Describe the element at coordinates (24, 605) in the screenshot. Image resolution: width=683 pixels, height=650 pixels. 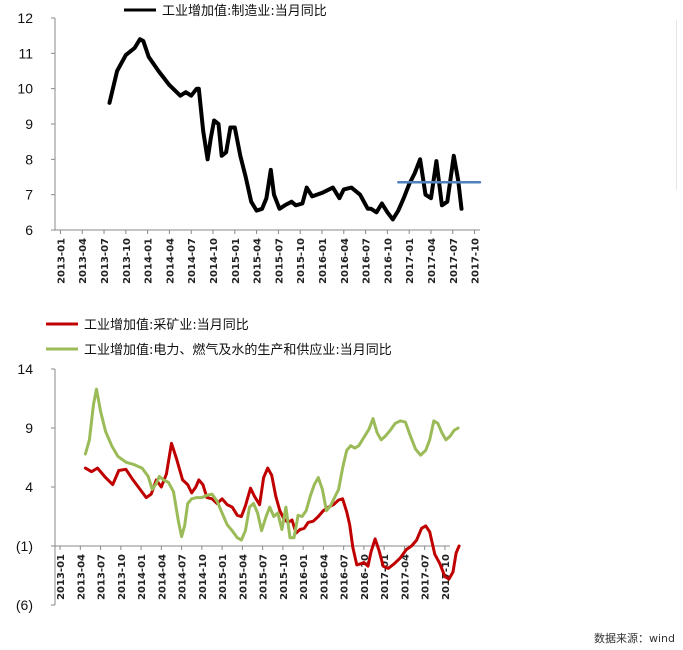
I see `y-tick-label: (6)` at that location.